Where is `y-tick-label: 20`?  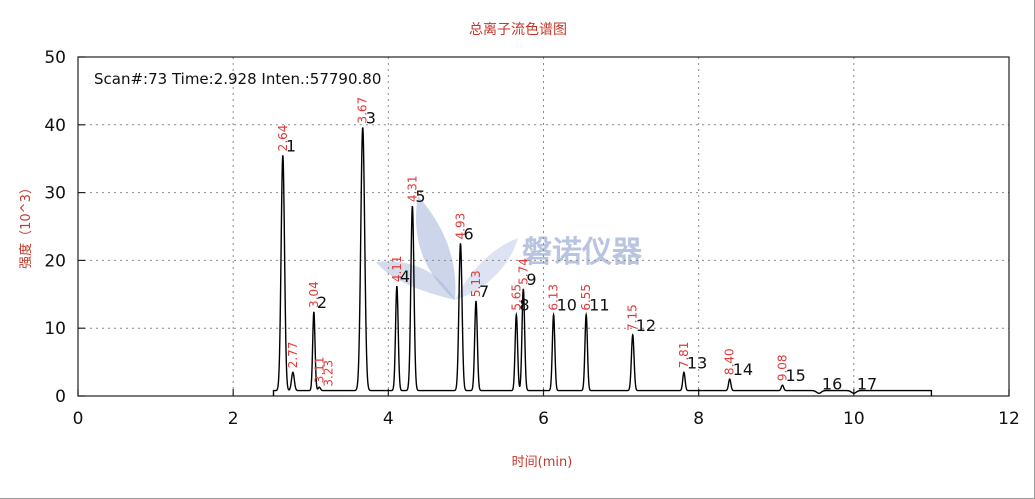
y-tick-label: 20 is located at coordinates (55, 261).